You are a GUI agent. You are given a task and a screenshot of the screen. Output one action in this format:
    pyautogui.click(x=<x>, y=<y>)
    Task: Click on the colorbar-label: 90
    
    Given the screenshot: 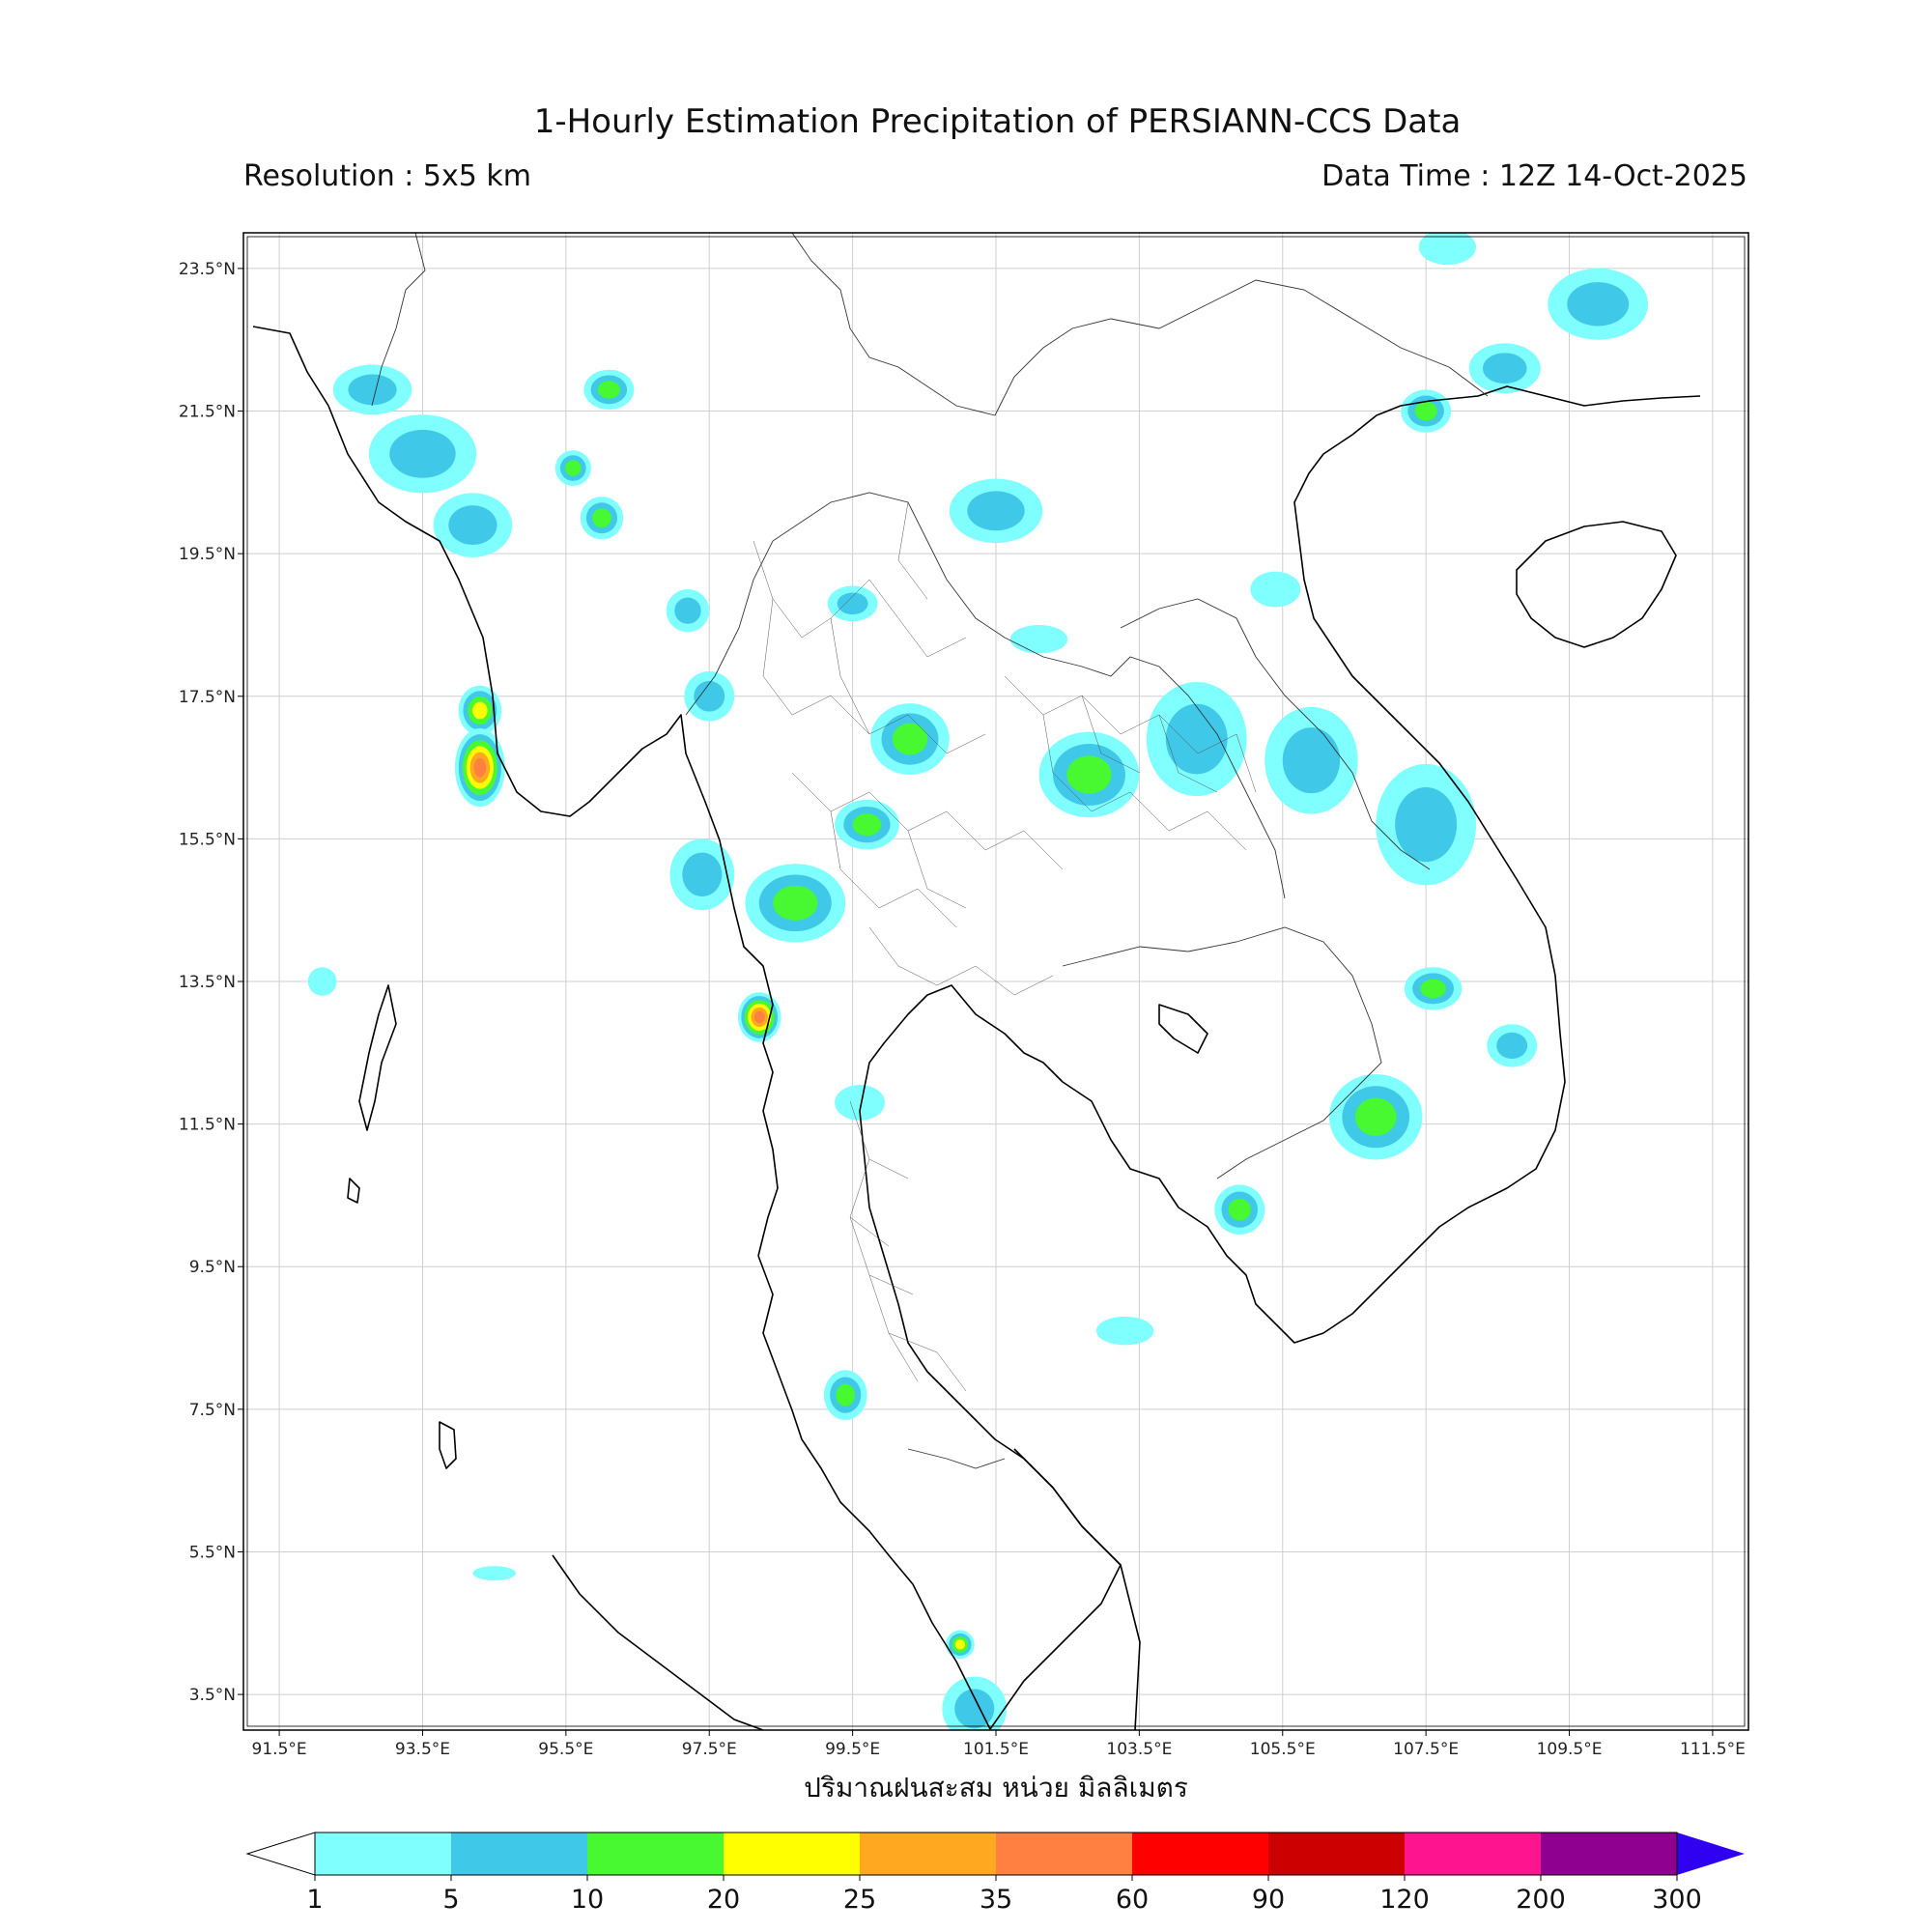 What is the action you would take?
    pyautogui.click(x=1268, y=1900)
    